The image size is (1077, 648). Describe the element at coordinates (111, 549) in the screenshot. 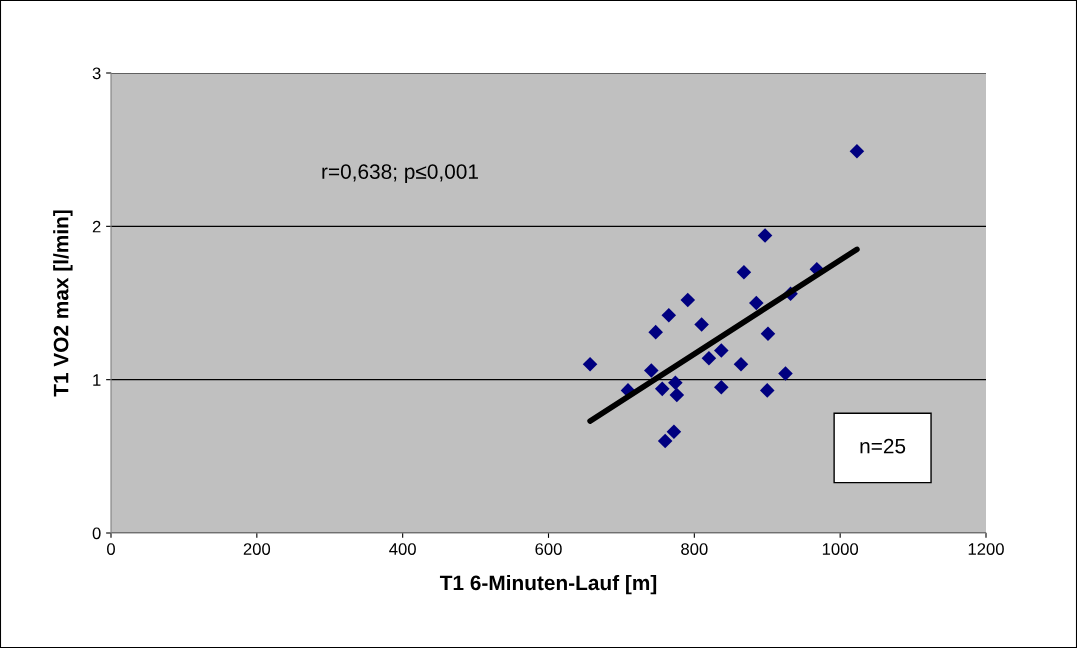

I see `x-tick-label: 0` at that location.